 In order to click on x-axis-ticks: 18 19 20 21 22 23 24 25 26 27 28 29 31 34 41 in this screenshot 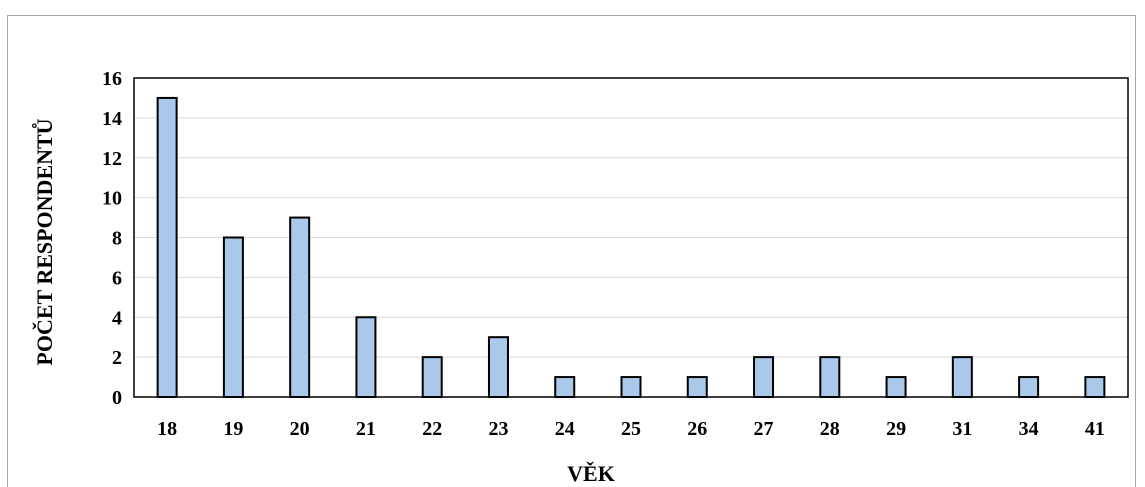, I will do `click(631, 429)`.